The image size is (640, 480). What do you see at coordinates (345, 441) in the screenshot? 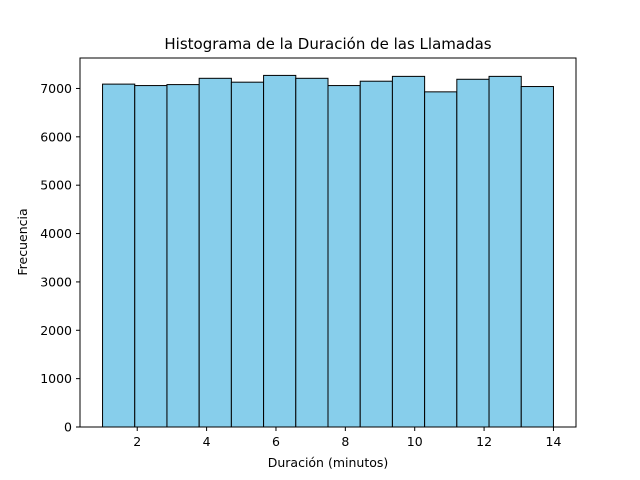
I see `x-tick-label: 8` at bounding box center [345, 441].